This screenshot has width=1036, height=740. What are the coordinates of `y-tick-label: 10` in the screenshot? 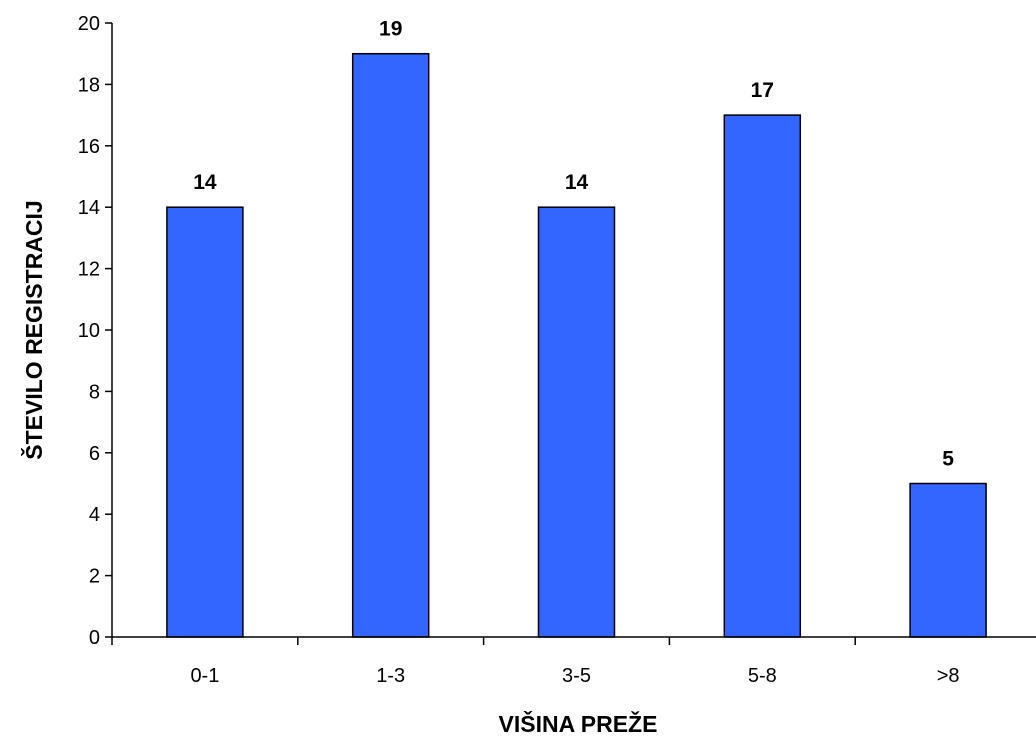 It's located at (89, 331).